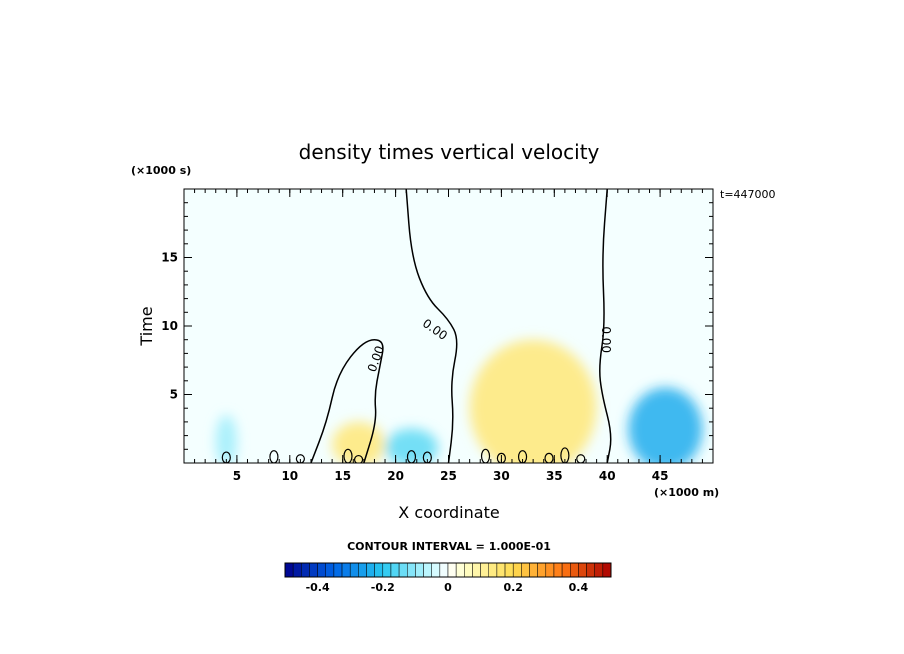  What do you see at coordinates (660, 476) in the screenshot?
I see `x-tick-label: 45` at bounding box center [660, 476].